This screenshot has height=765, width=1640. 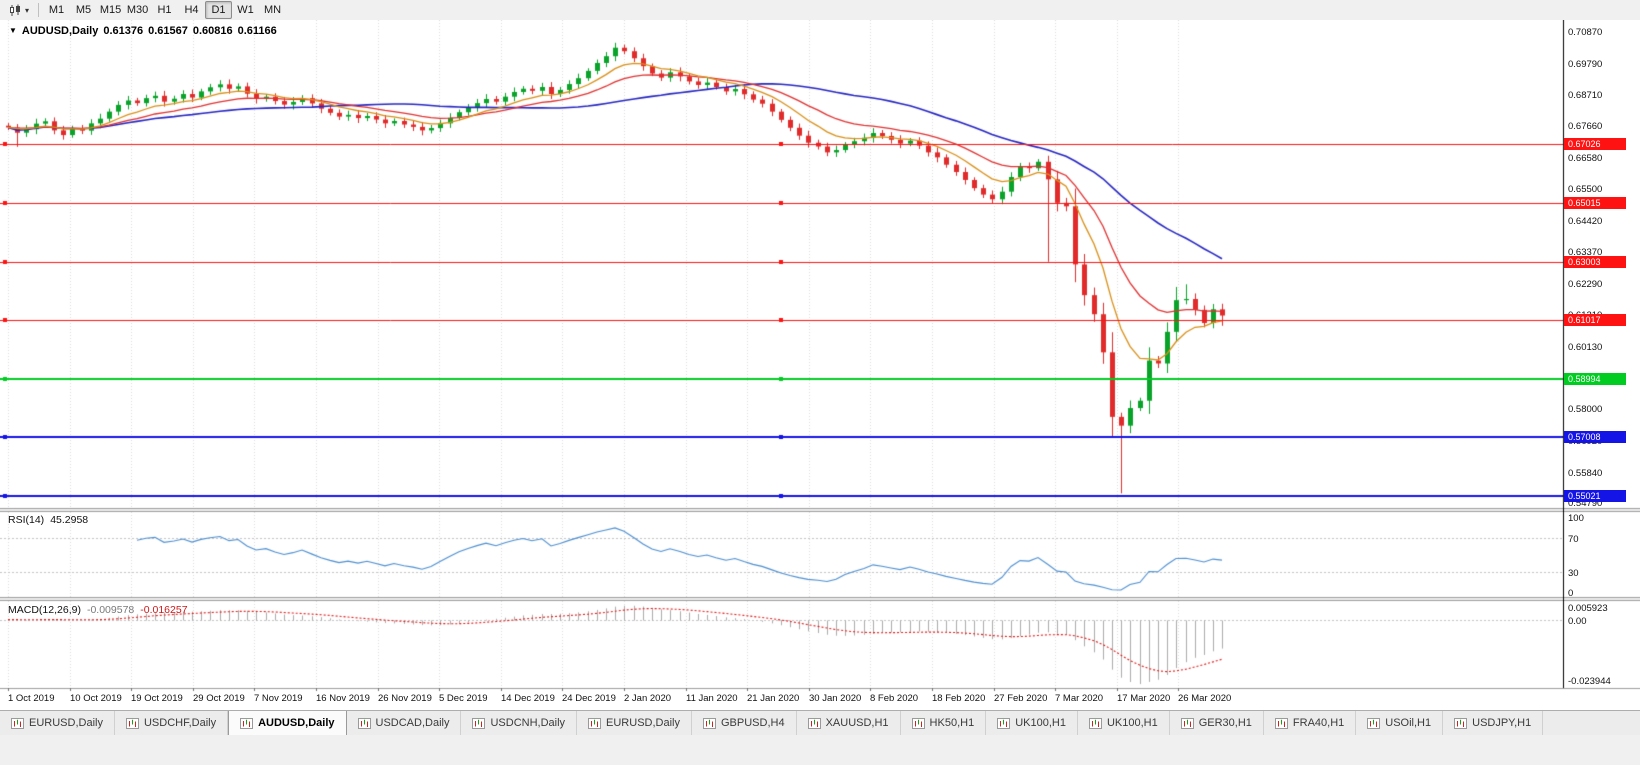 I want to click on date-axis-label: 30 Jan 2020, so click(x=835, y=698).